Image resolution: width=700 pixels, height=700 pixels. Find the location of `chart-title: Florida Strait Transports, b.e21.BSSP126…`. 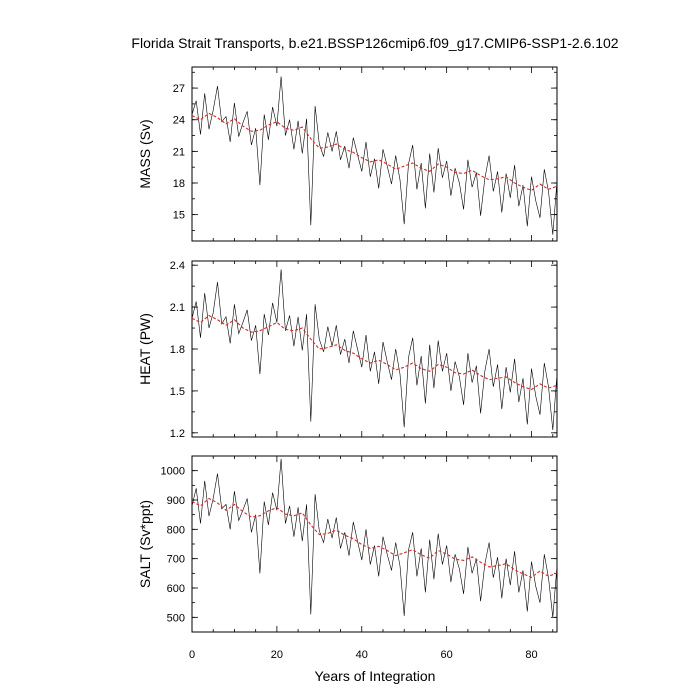

chart-title: Florida Strait Transports, b.e21.BSSP126… is located at coordinates (374, 43).